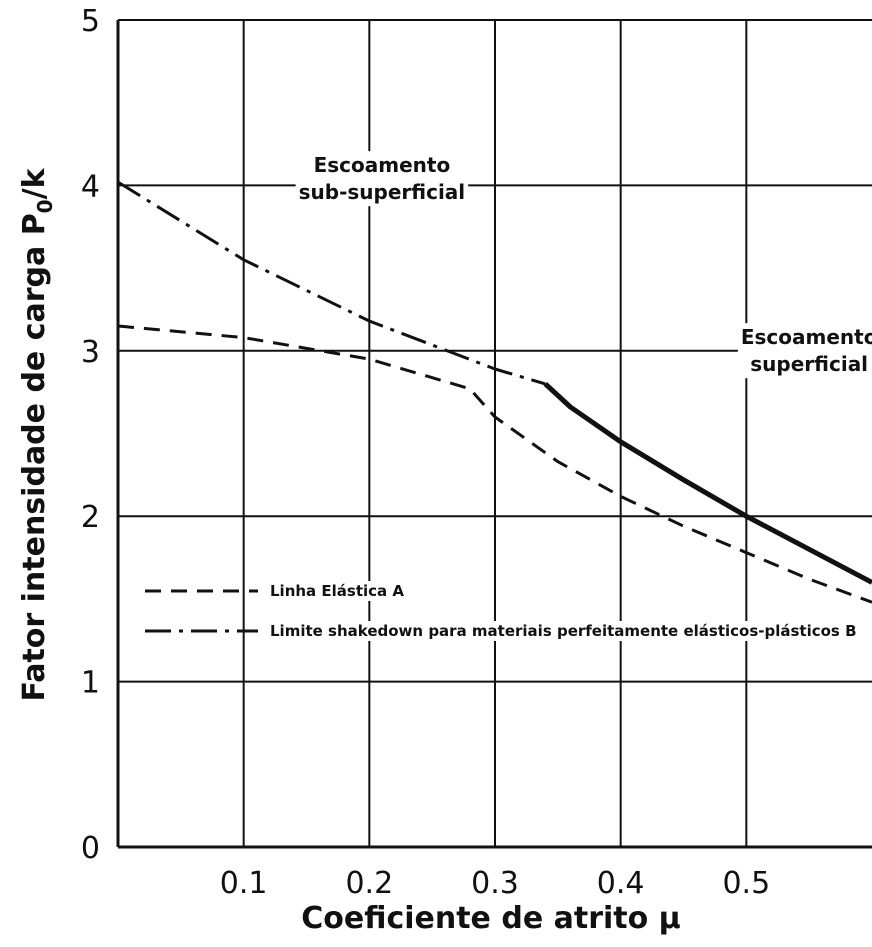  I want to click on annotation-1: Escoamento sub-superficial, so click(382, 178).